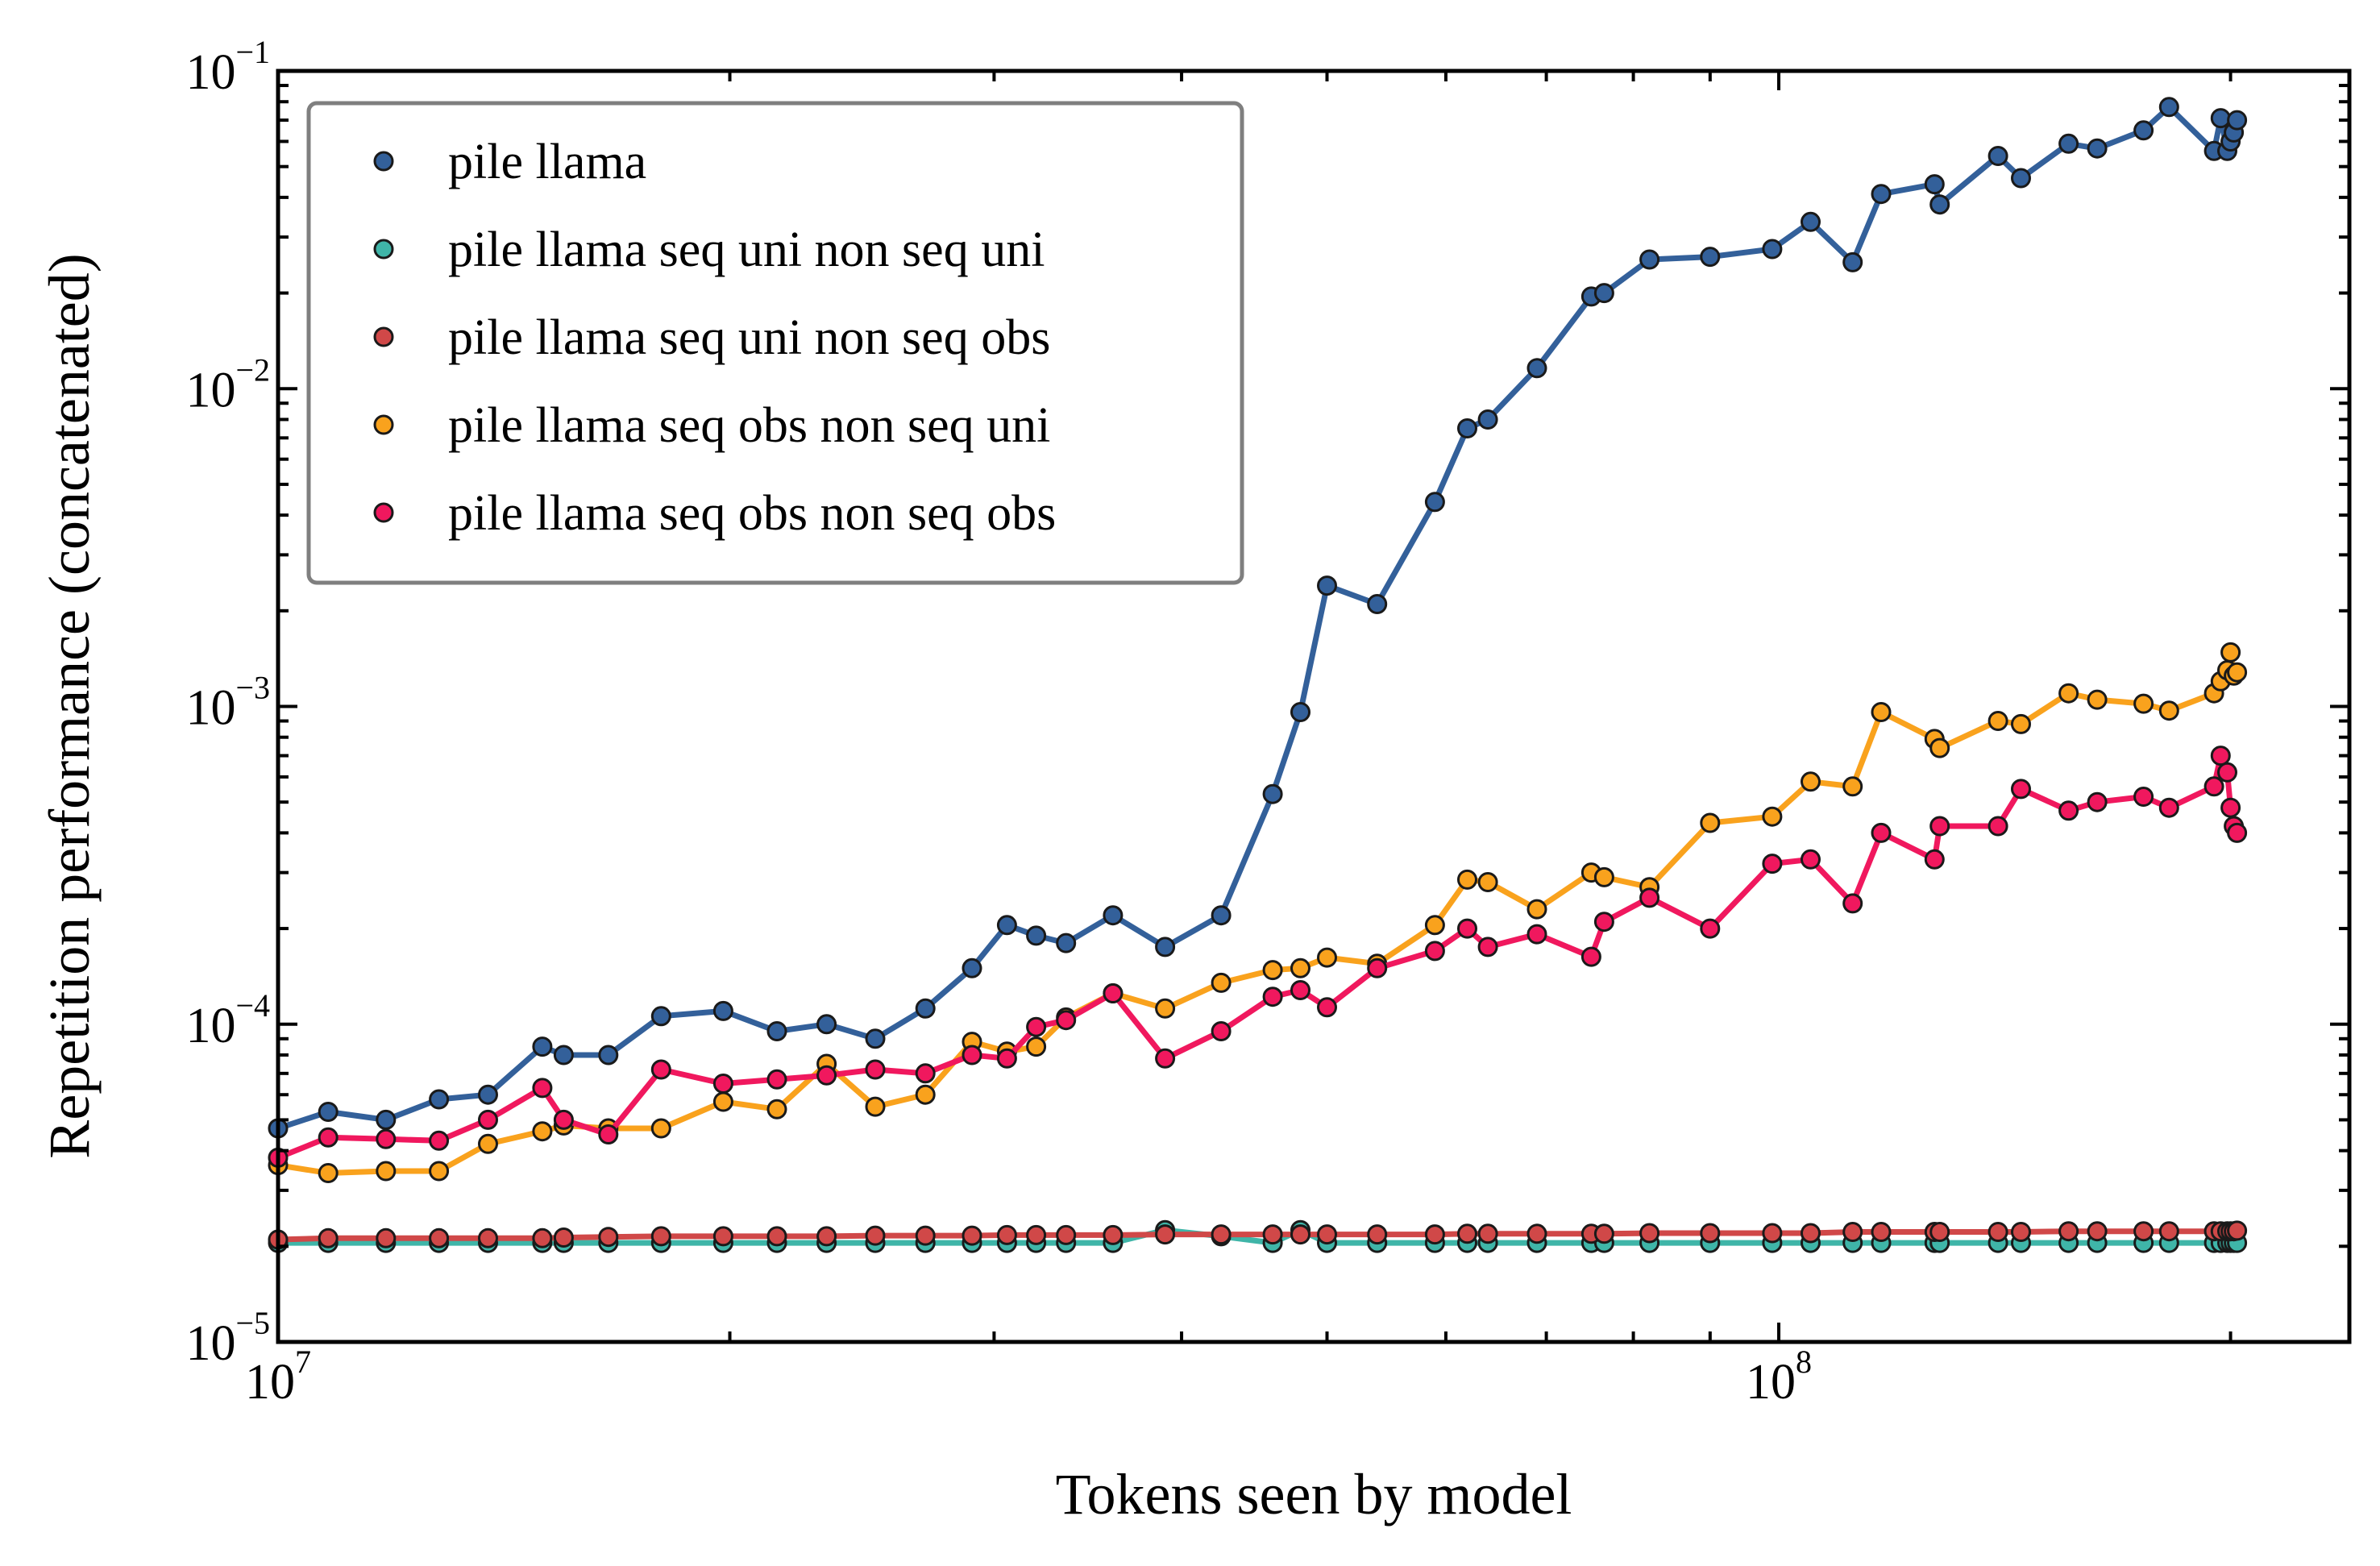 This screenshot has width=2380, height=1566. I want to click on y-tick-label: 10⁻³, so click(227, 703).